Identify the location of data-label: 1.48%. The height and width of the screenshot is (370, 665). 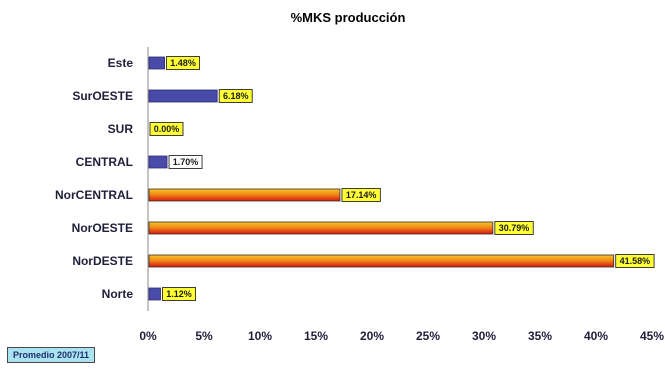
(183, 63).